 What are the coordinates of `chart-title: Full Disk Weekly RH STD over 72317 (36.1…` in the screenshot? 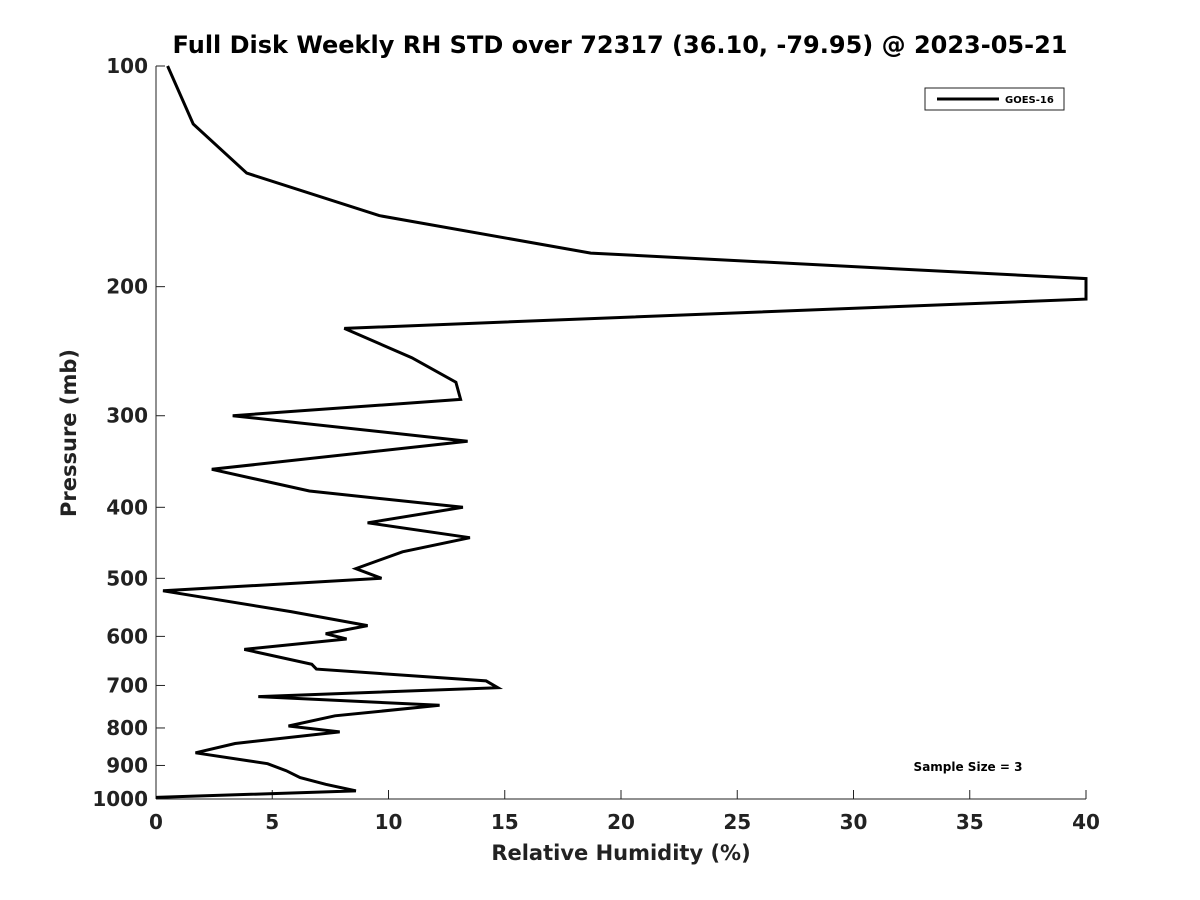 It's located at (620, 45).